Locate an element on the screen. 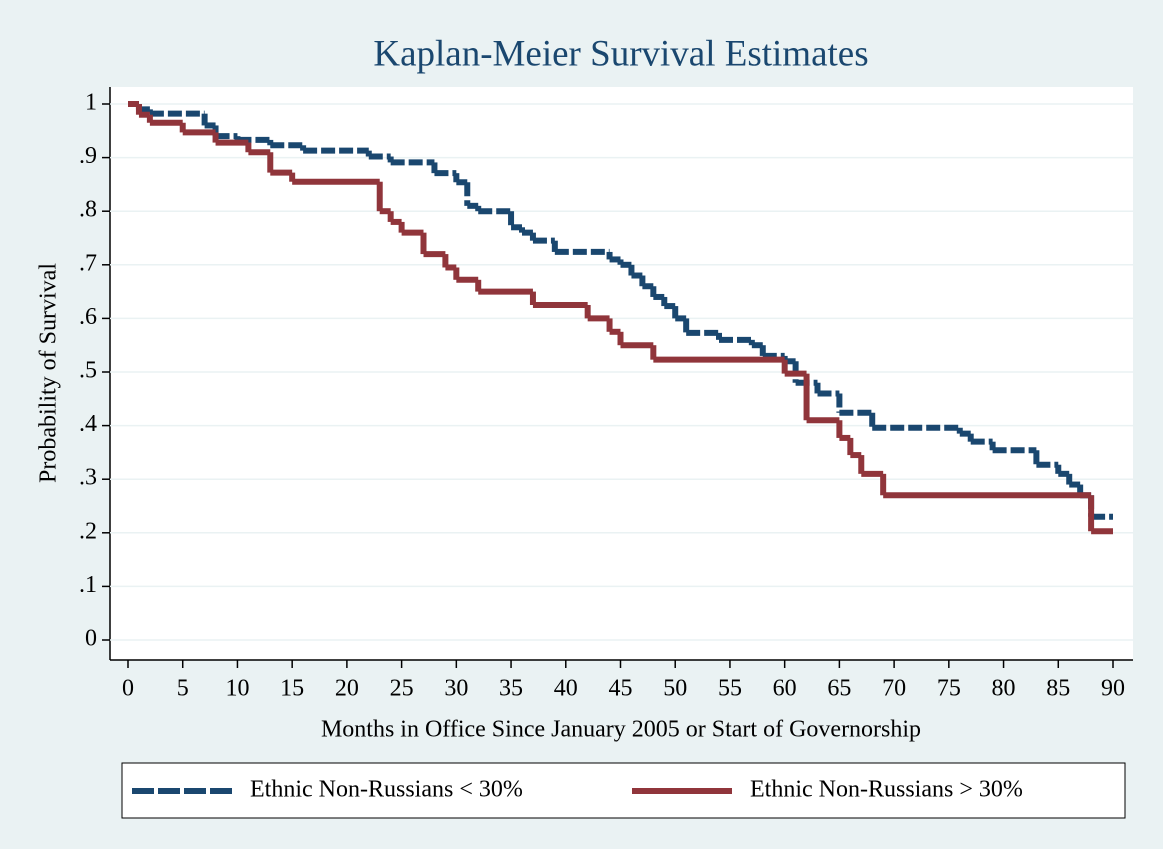 The image size is (1163, 849). y-tick-label: .8 is located at coordinates (88, 210).